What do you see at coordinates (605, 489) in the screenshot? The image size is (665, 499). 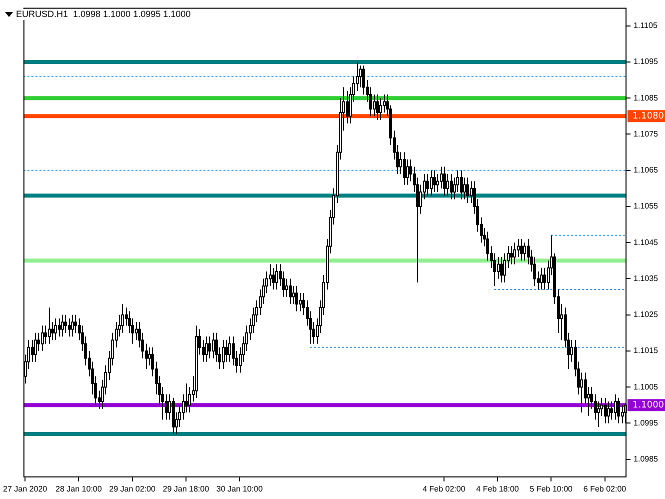 I see `x-tick-label: 6 Feb 02:00` at bounding box center [605, 489].